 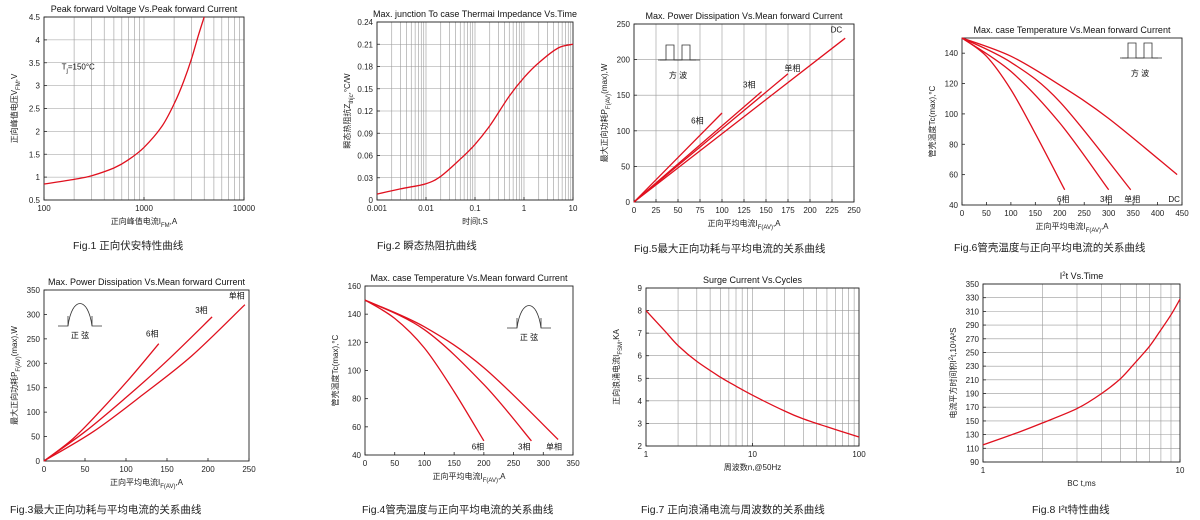 What do you see at coordinates (377, 208) in the screenshot?
I see `x-tick-label: 0.001` at bounding box center [377, 208].